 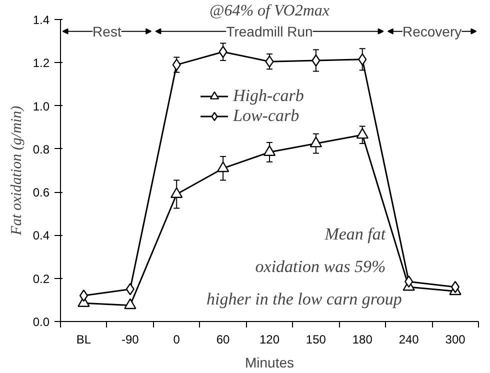 I want to click on x-axis-title: Minutes, so click(x=269, y=362).